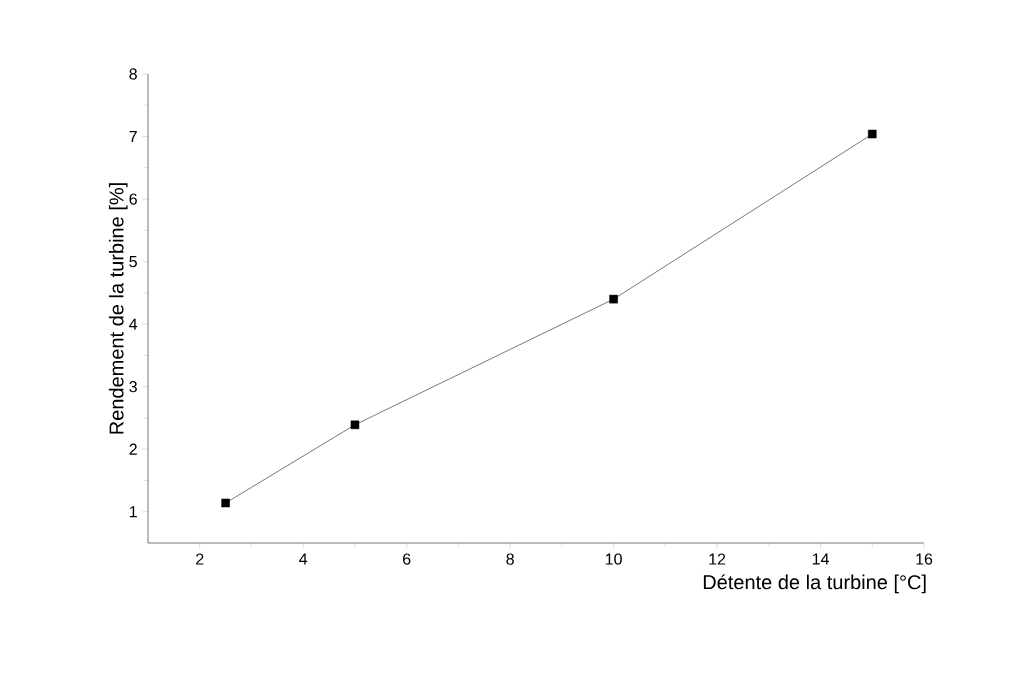 This screenshot has width=1030, height=687. I want to click on y-tick-label: 5, so click(133, 262).